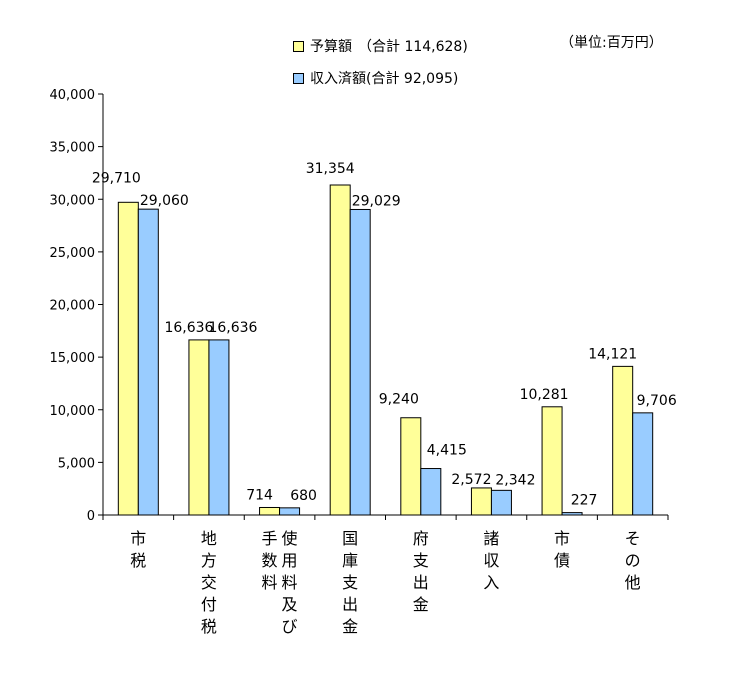  Describe the element at coordinates (399, 400) in the screenshot. I see `data-label-budget: 9,240` at that location.